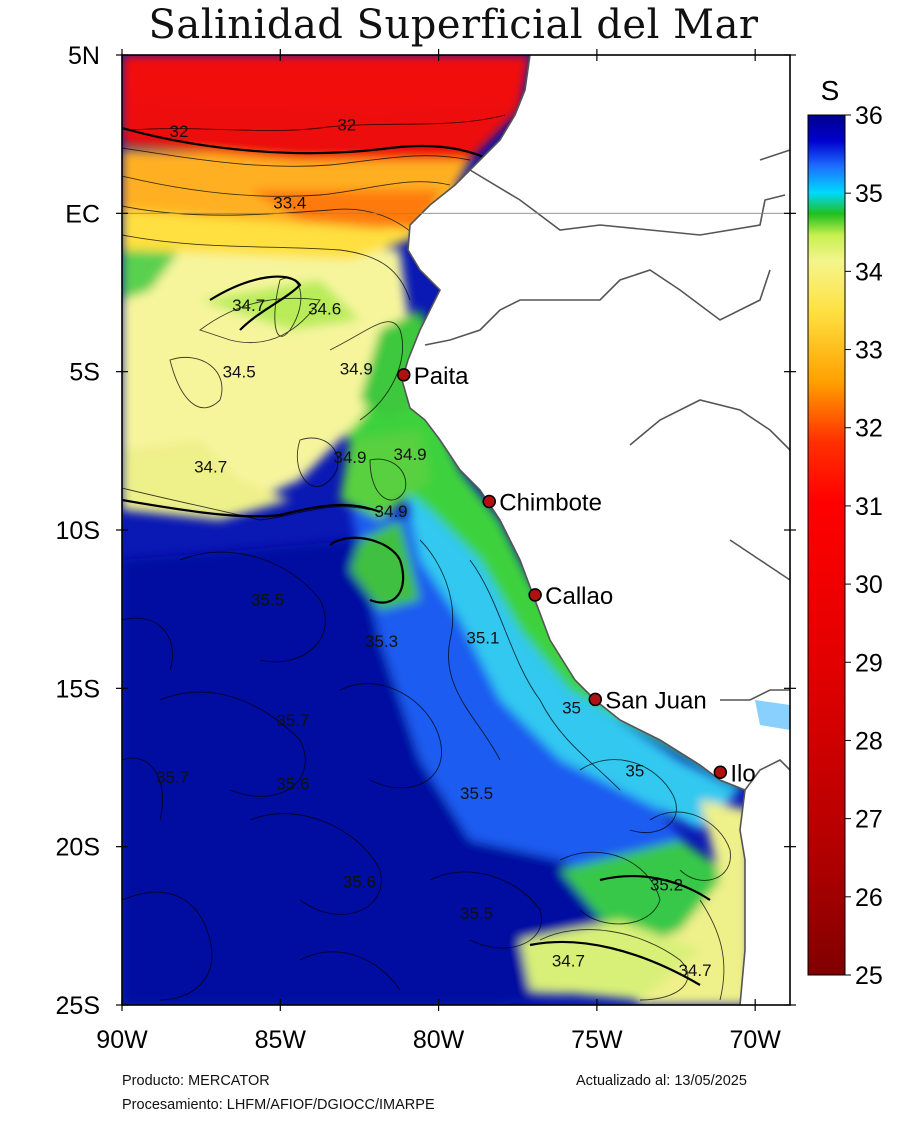  Describe the element at coordinates (597, 1040) in the screenshot. I see `x-tick-label: 75W` at that location.